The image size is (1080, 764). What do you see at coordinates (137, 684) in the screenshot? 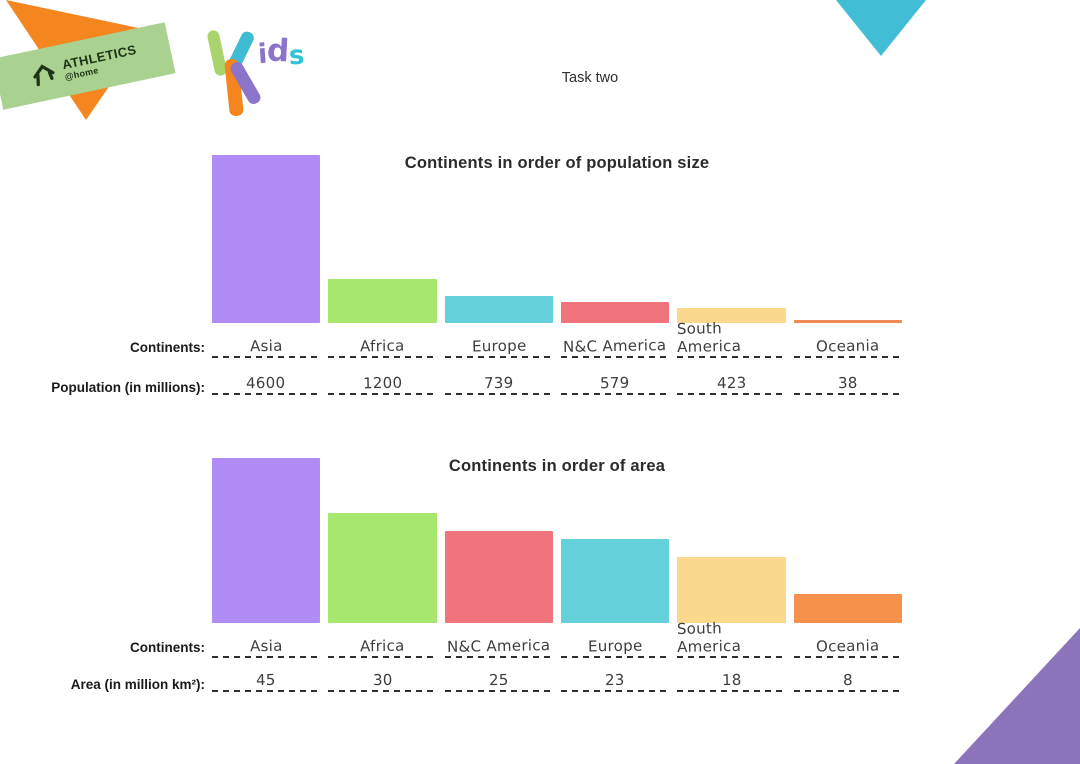
I see `area-row-label: Area (in million km²):` at bounding box center [137, 684].